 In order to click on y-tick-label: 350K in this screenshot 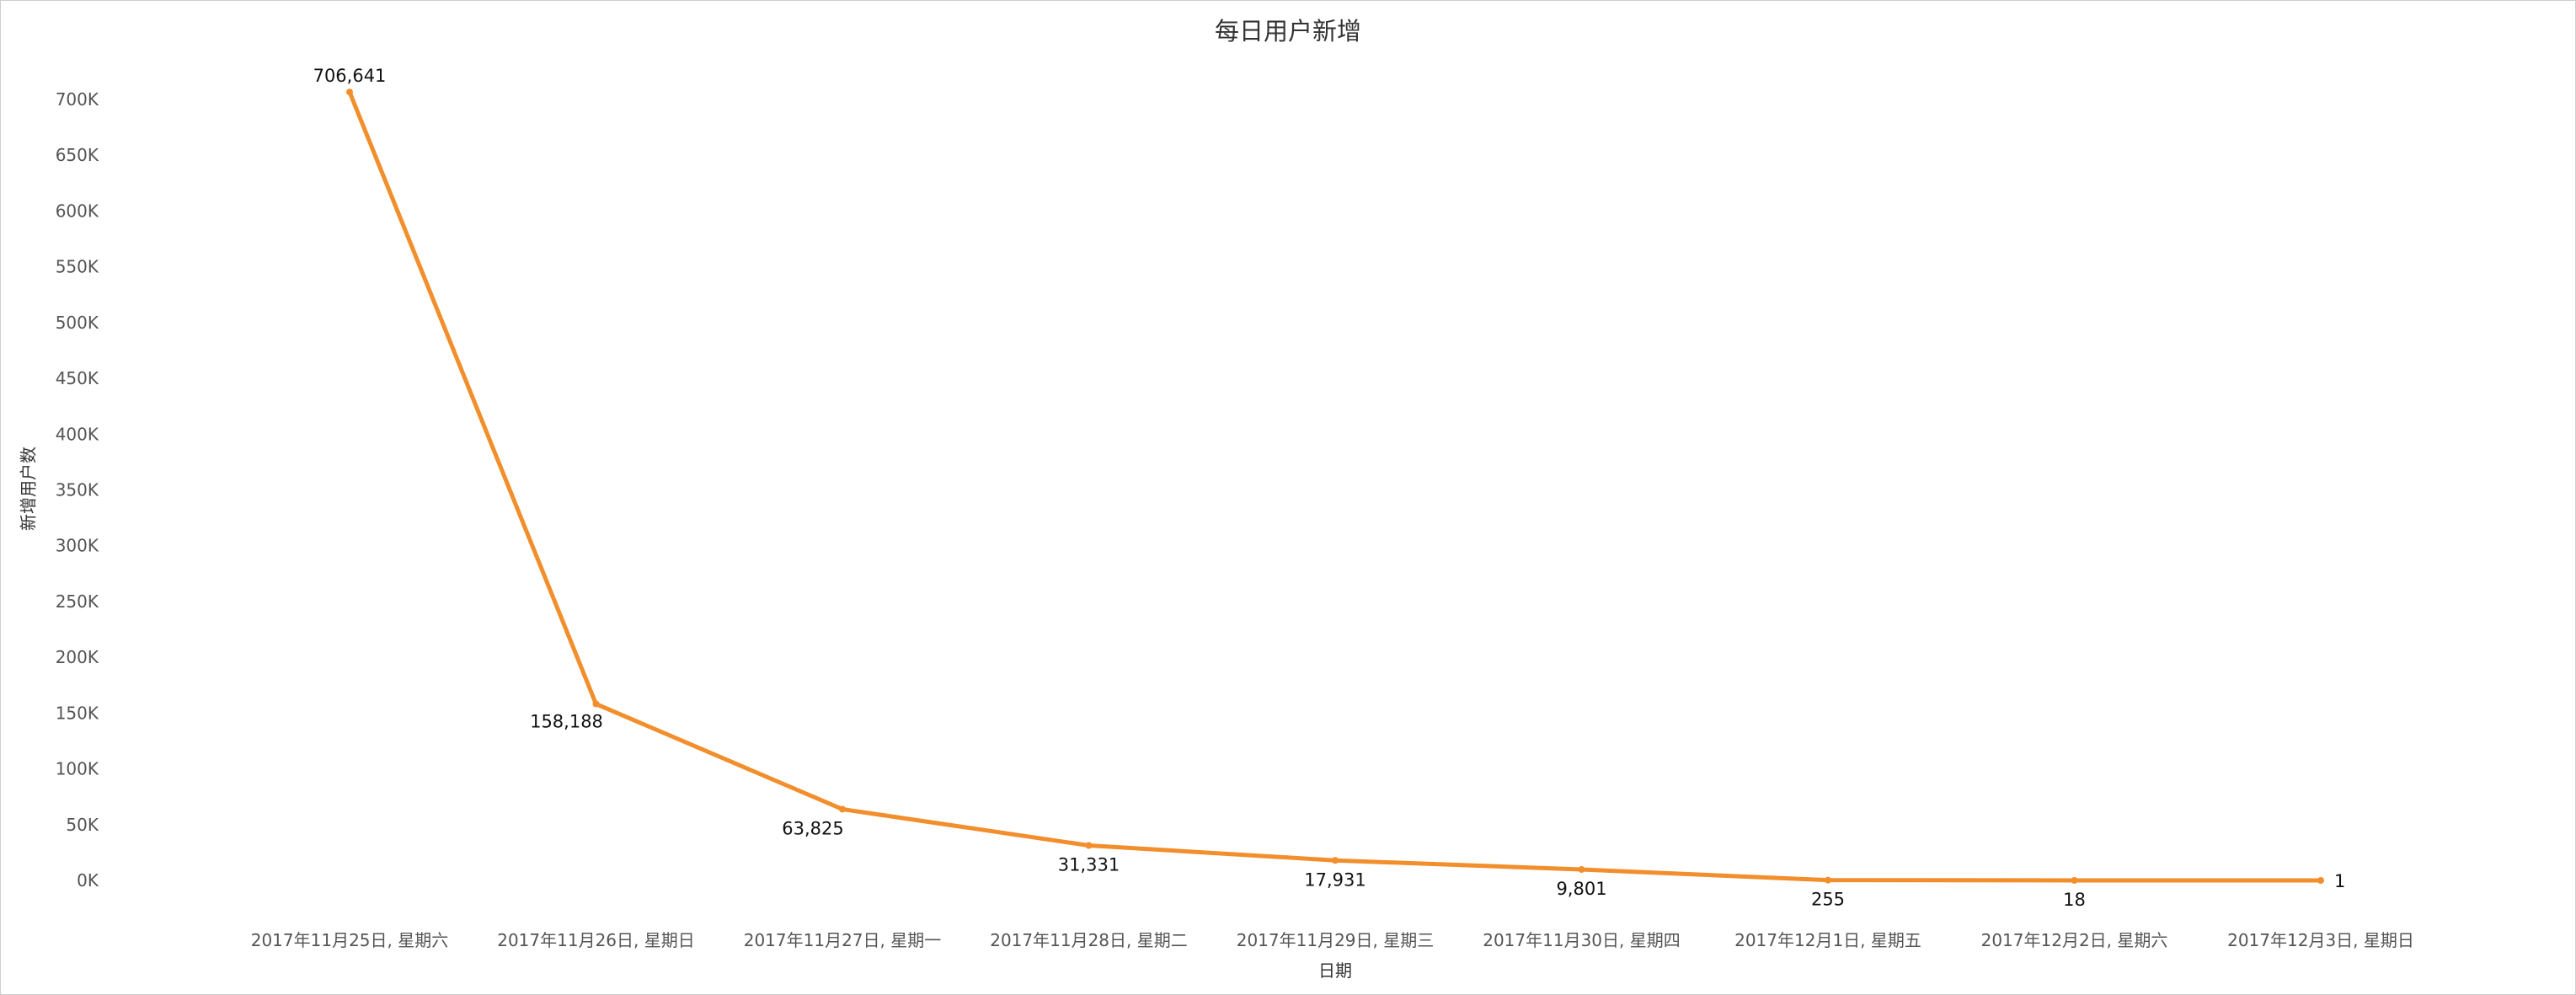, I will do `click(77, 490)`.